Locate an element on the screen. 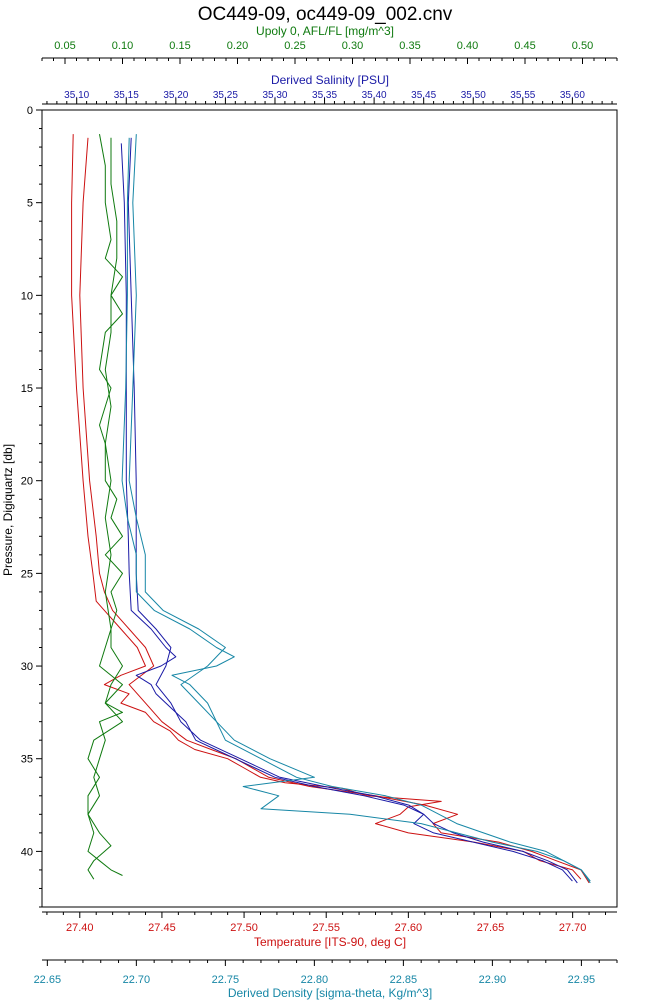 Image resolution: width=650 pixels, height=1000 pixels. chart-title: OC449-09, oc449-09_002.cnv is located at coordinates (325, 14).